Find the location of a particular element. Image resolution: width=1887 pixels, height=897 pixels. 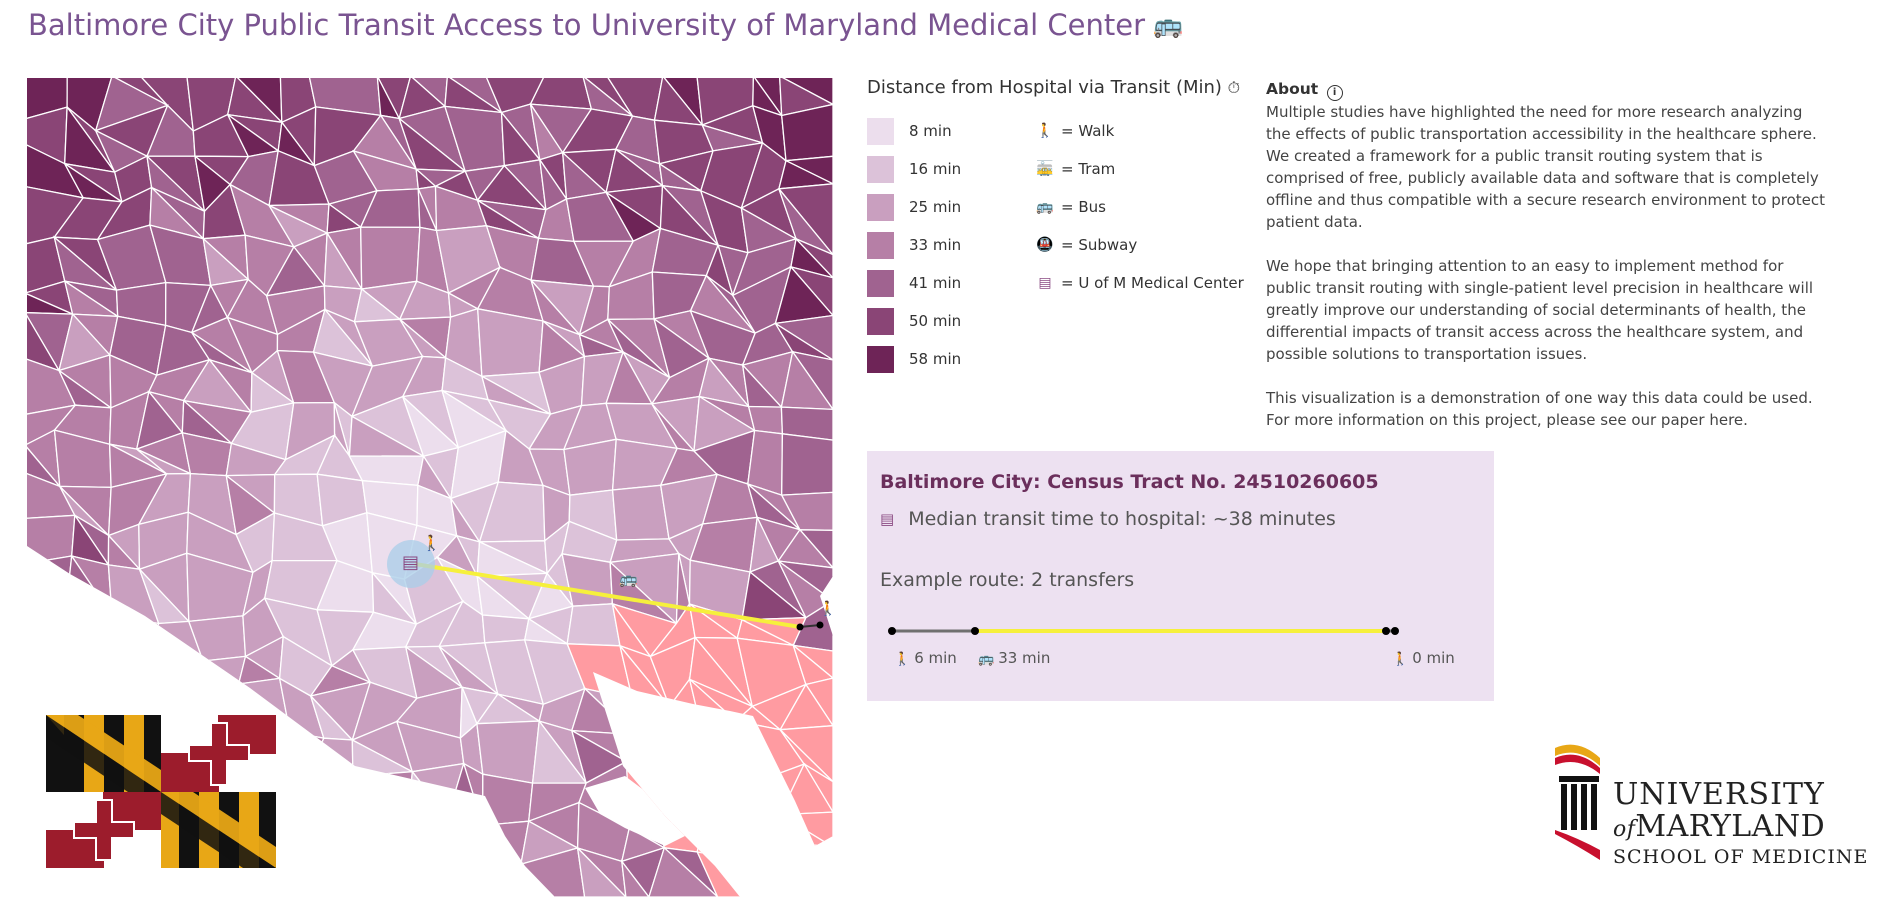

tram-icon: 🚋 is located at coordinates (1045, 169).